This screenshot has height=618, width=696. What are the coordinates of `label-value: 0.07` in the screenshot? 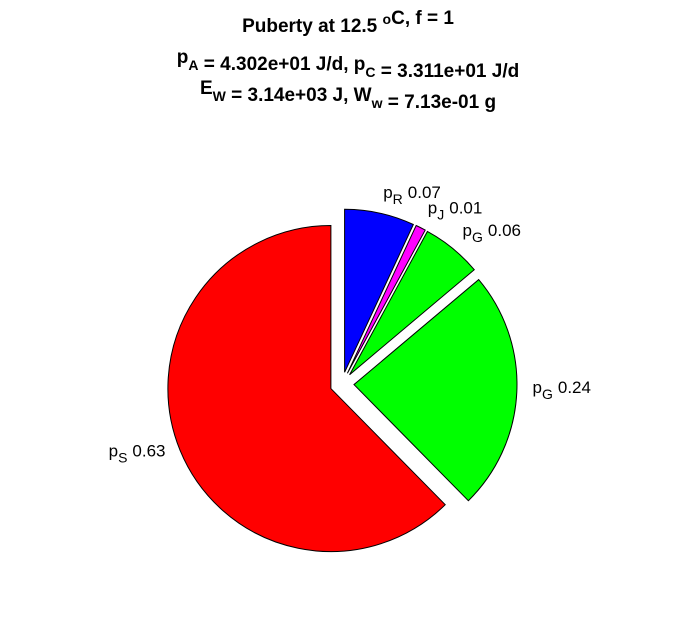 It's located at (424, 192).